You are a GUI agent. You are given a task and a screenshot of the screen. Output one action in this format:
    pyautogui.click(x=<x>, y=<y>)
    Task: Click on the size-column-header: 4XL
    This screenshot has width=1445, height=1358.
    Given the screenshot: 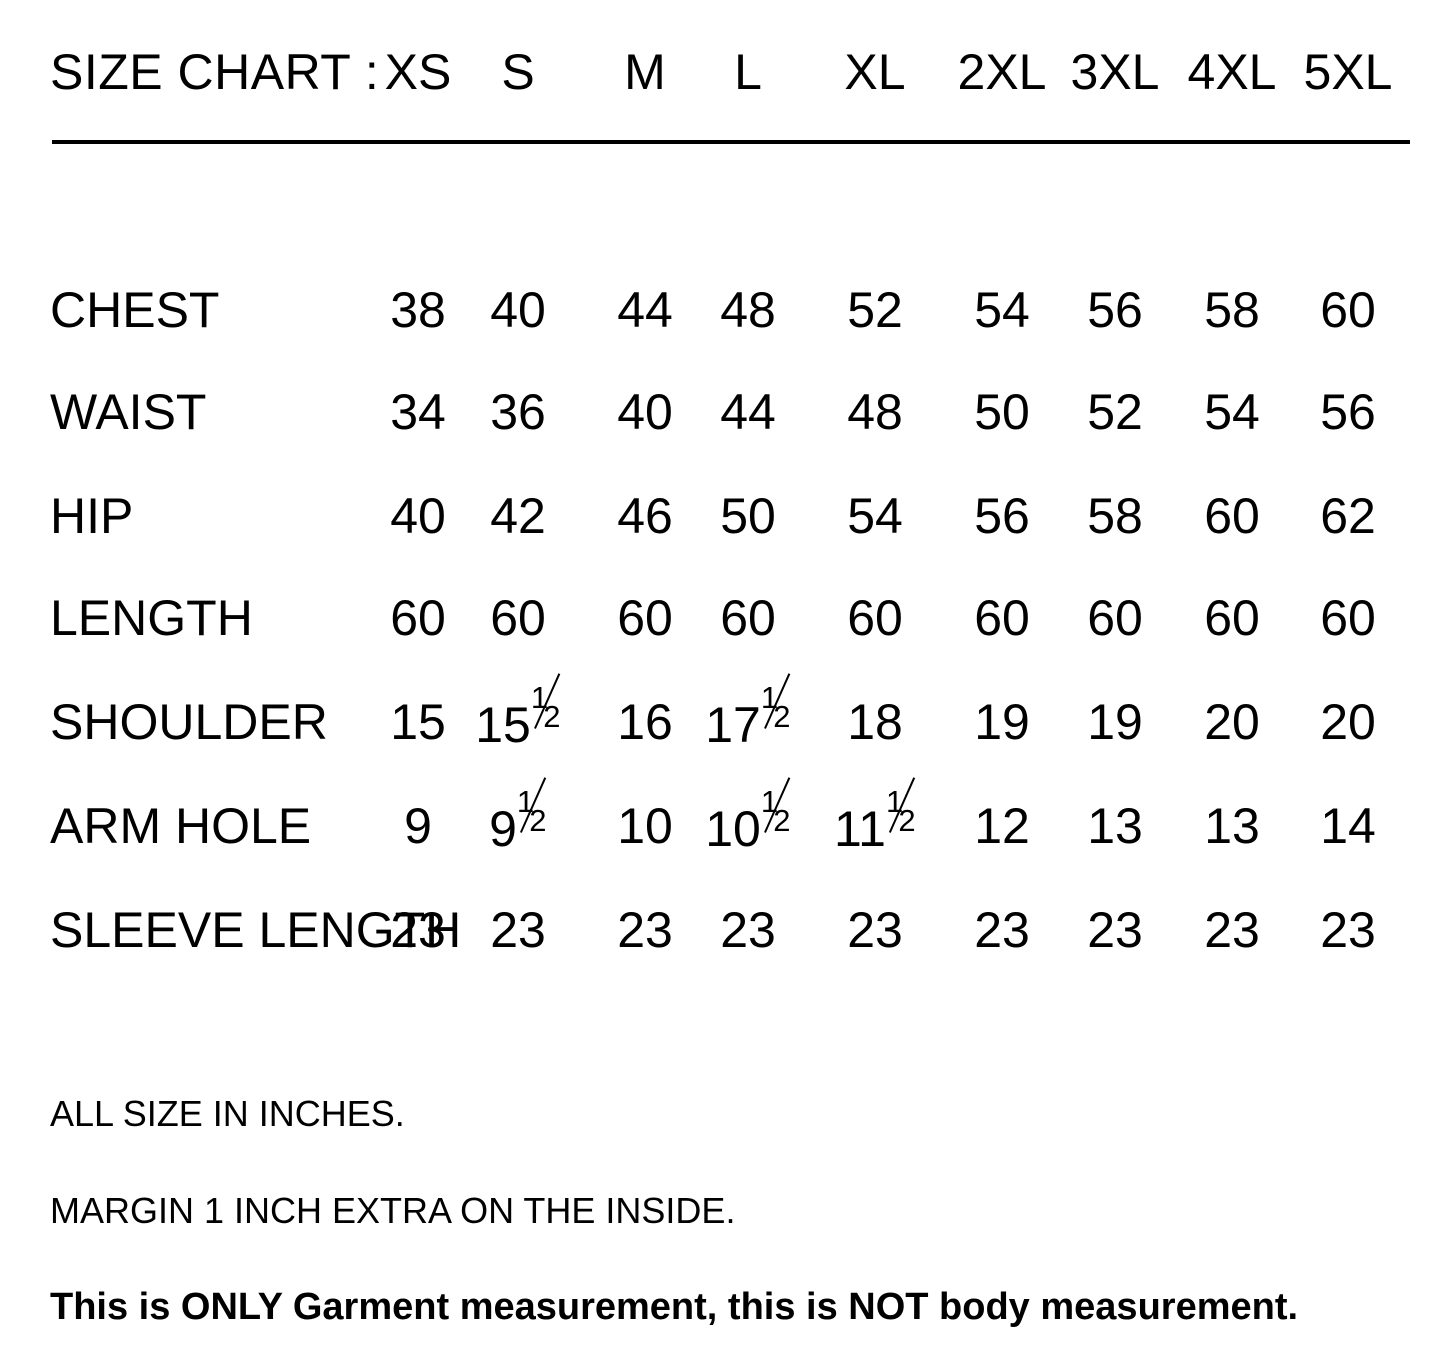 What is the action you would take?
    pyautogui.click(x=1232, y=72)
    